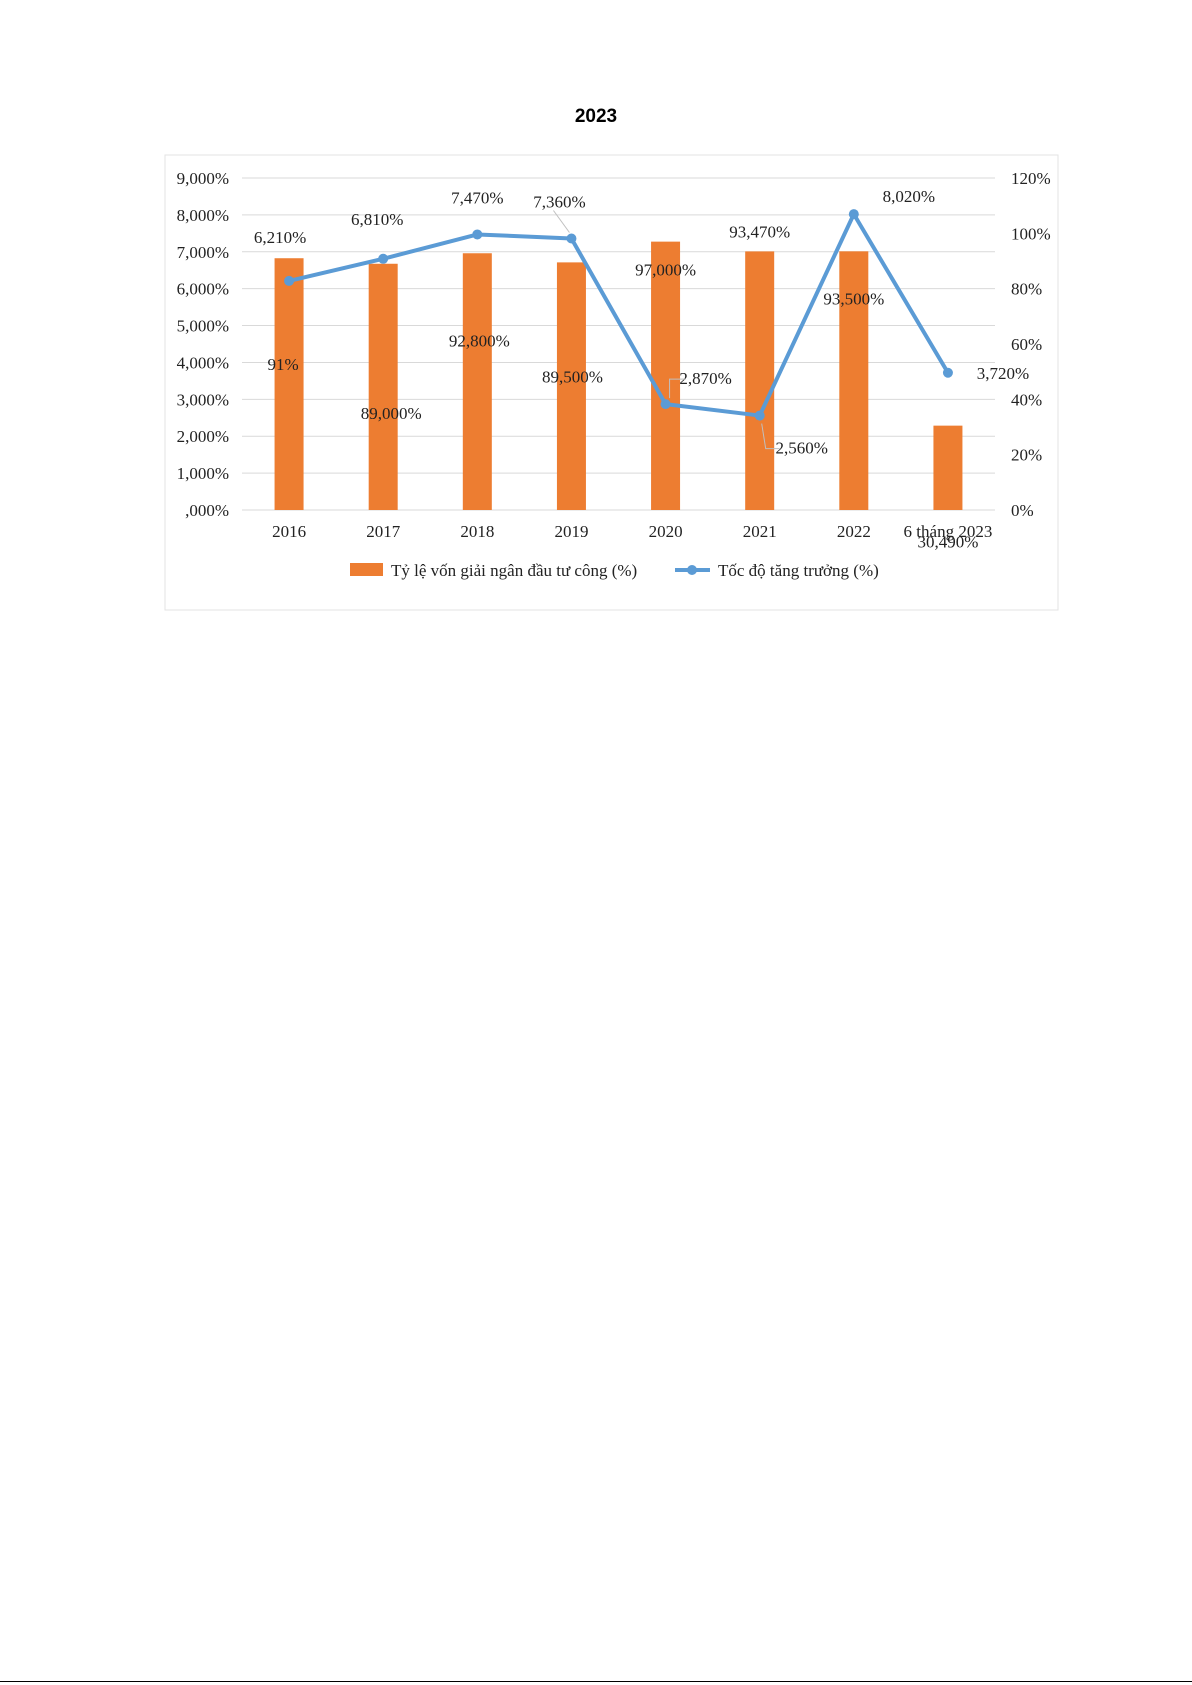 The height and width of the screenshot is (1685, 1192). What do you see at coordinates (203, 215) in the screenshot?
I see `y-left-tick-label: 8,000%` at bounding box center [203, 215].